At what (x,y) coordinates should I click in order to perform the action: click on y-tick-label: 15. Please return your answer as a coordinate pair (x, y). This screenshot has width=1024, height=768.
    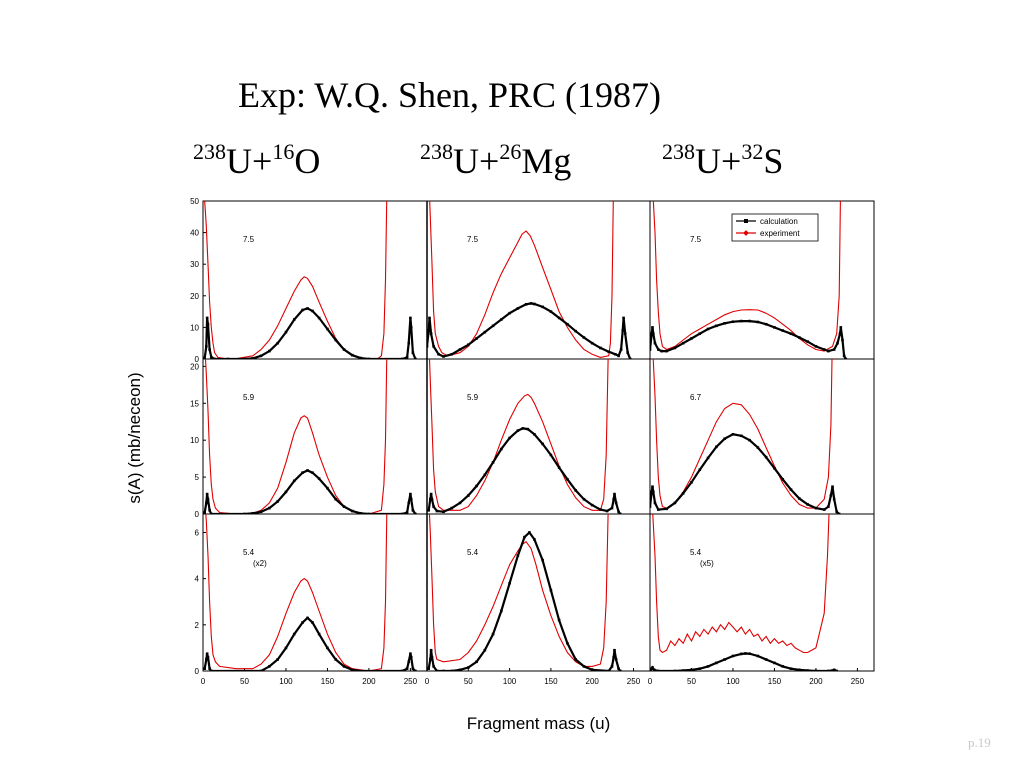
    Looking at the image, I should click on (194, 403).